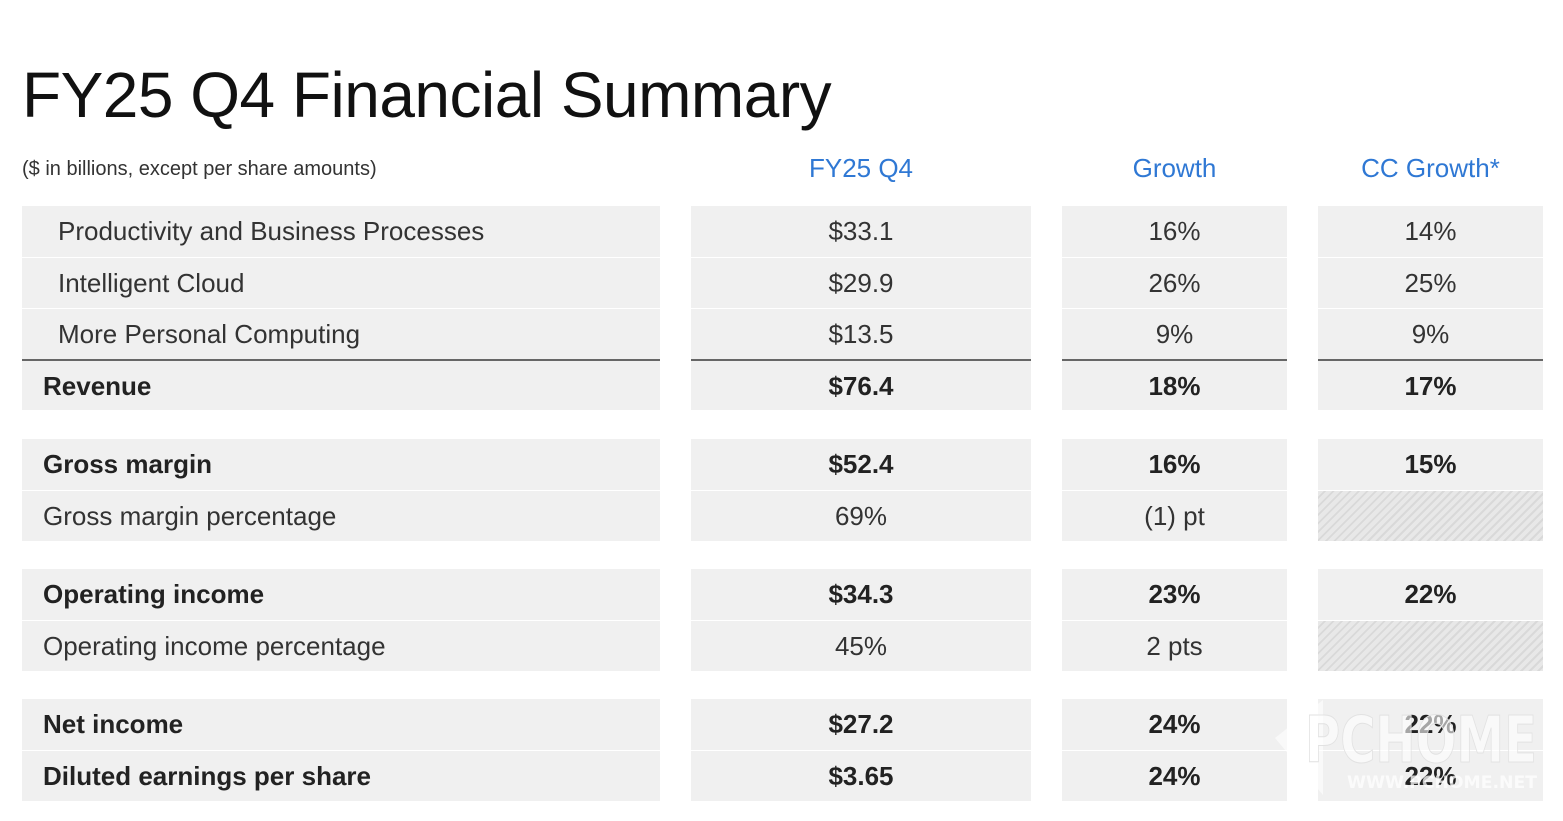 This screenshot has width=1563, height=821. Describe the element at coordinates (861, 645) in the screenshot. I see `fy25-q4-value: 45%` at that location.